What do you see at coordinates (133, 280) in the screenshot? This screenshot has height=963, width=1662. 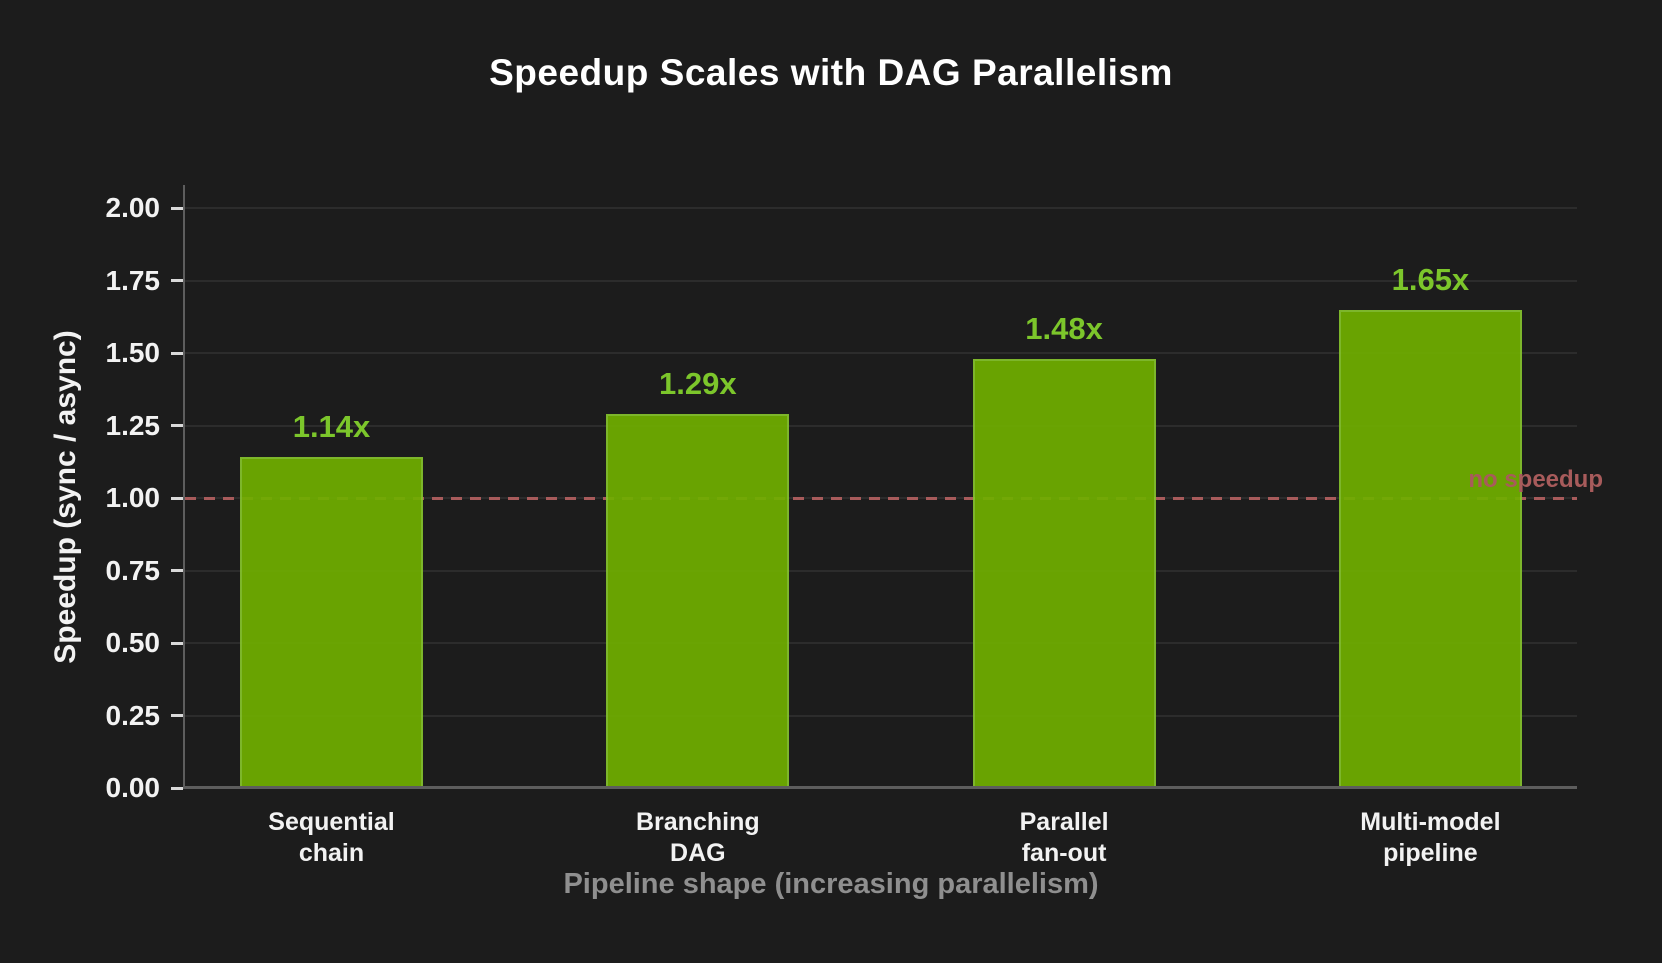 I see `y-tick-label: 1.75` at bounding box center [133, 280].